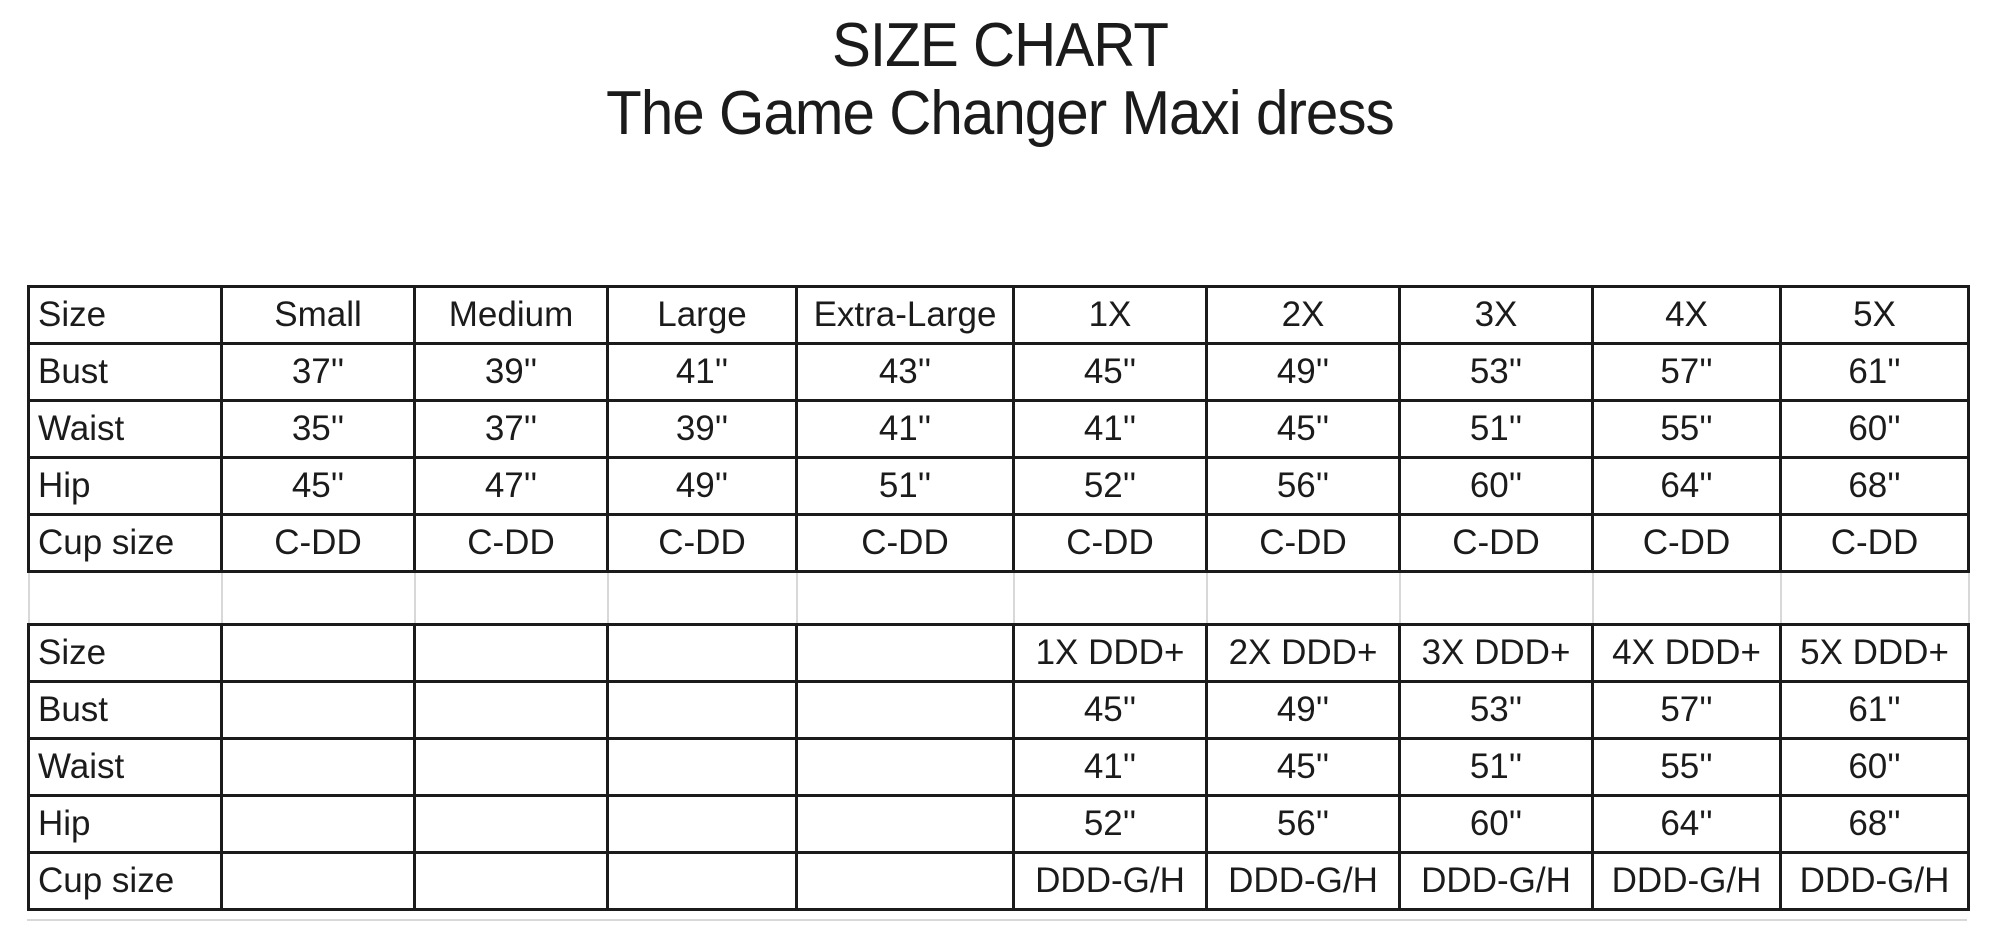  What do you see at coordinates (1496, 315) in the screenshot?
I see `table1-header-3x: 3X` at bounding box center [1496, 315].